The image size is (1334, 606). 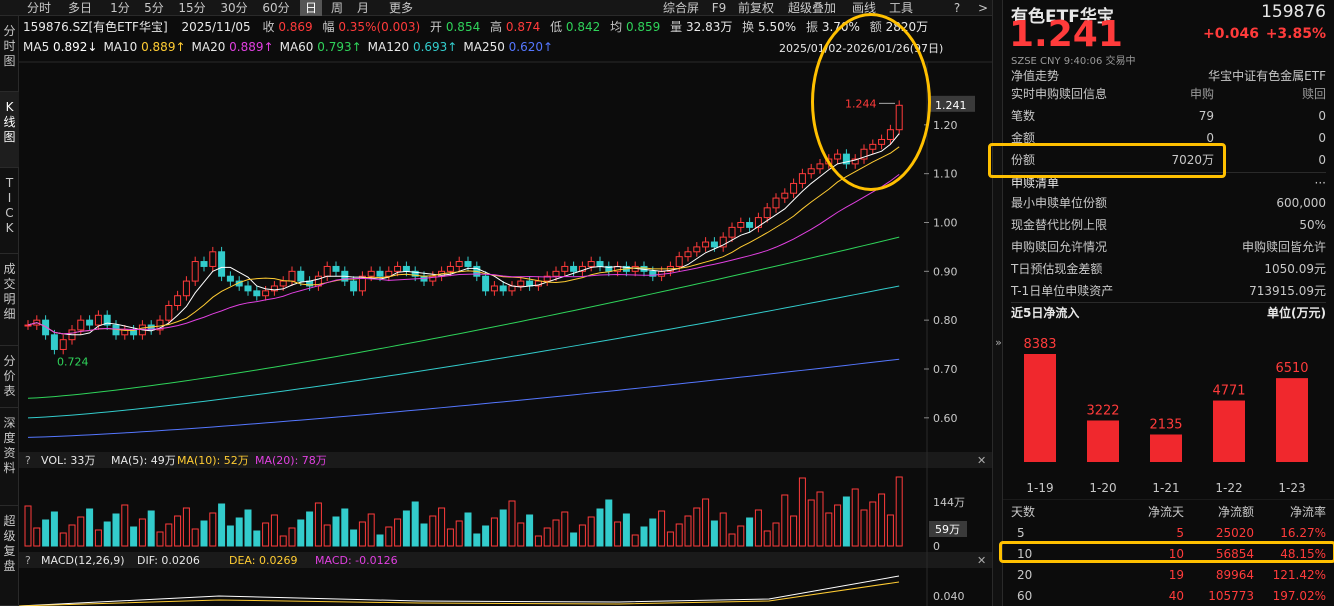 I want to click on nav-row: 净值走势 华宝中证有色金属ETF, so click(x=1168, y=76).